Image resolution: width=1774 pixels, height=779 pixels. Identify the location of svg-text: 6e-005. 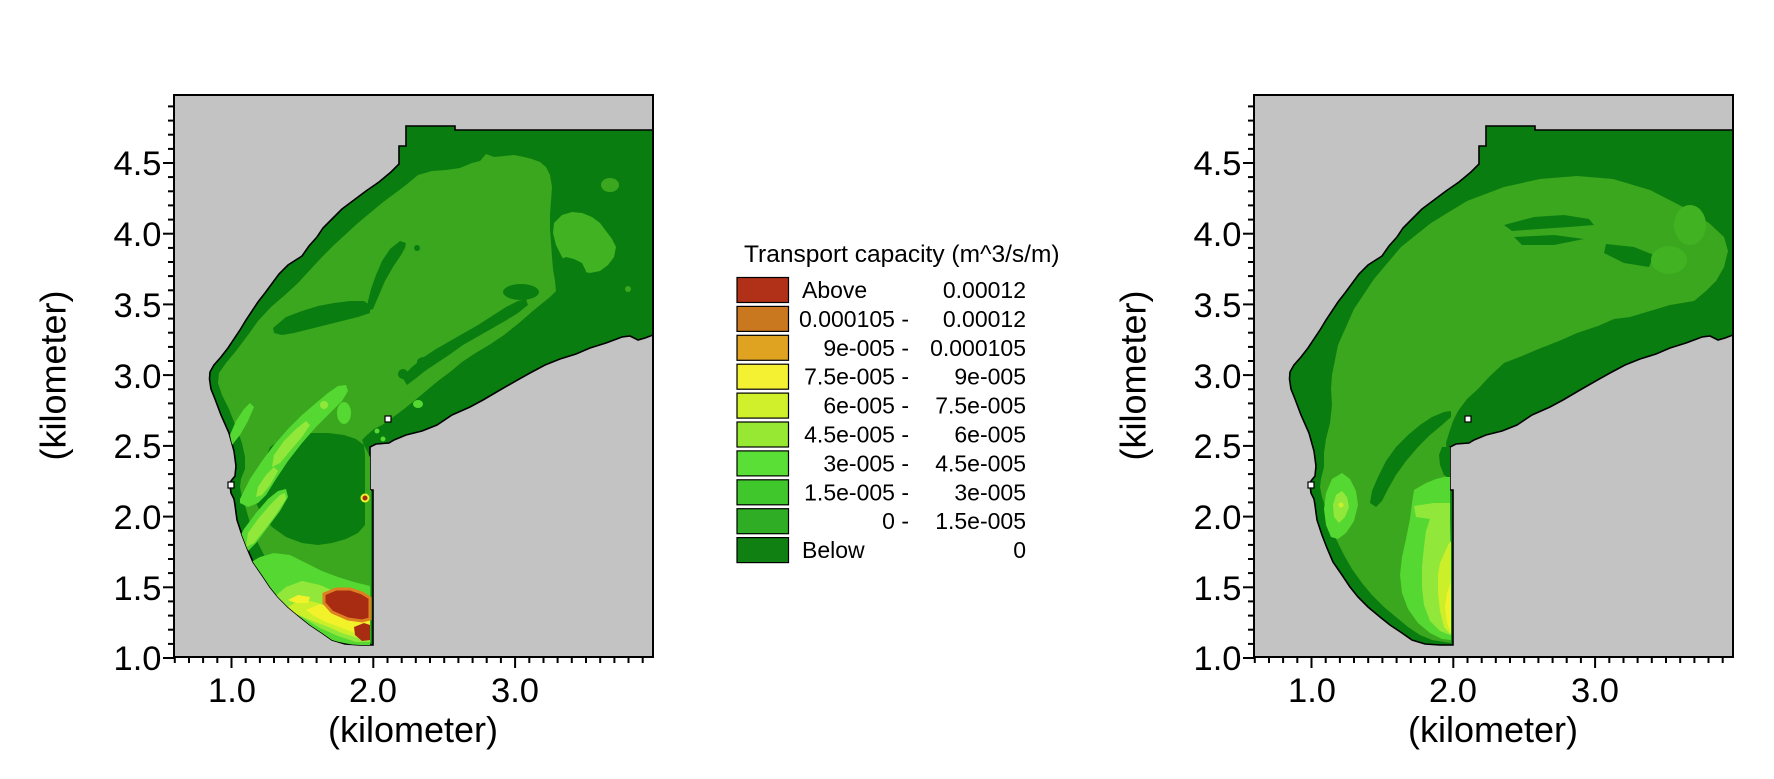
(990, 435).